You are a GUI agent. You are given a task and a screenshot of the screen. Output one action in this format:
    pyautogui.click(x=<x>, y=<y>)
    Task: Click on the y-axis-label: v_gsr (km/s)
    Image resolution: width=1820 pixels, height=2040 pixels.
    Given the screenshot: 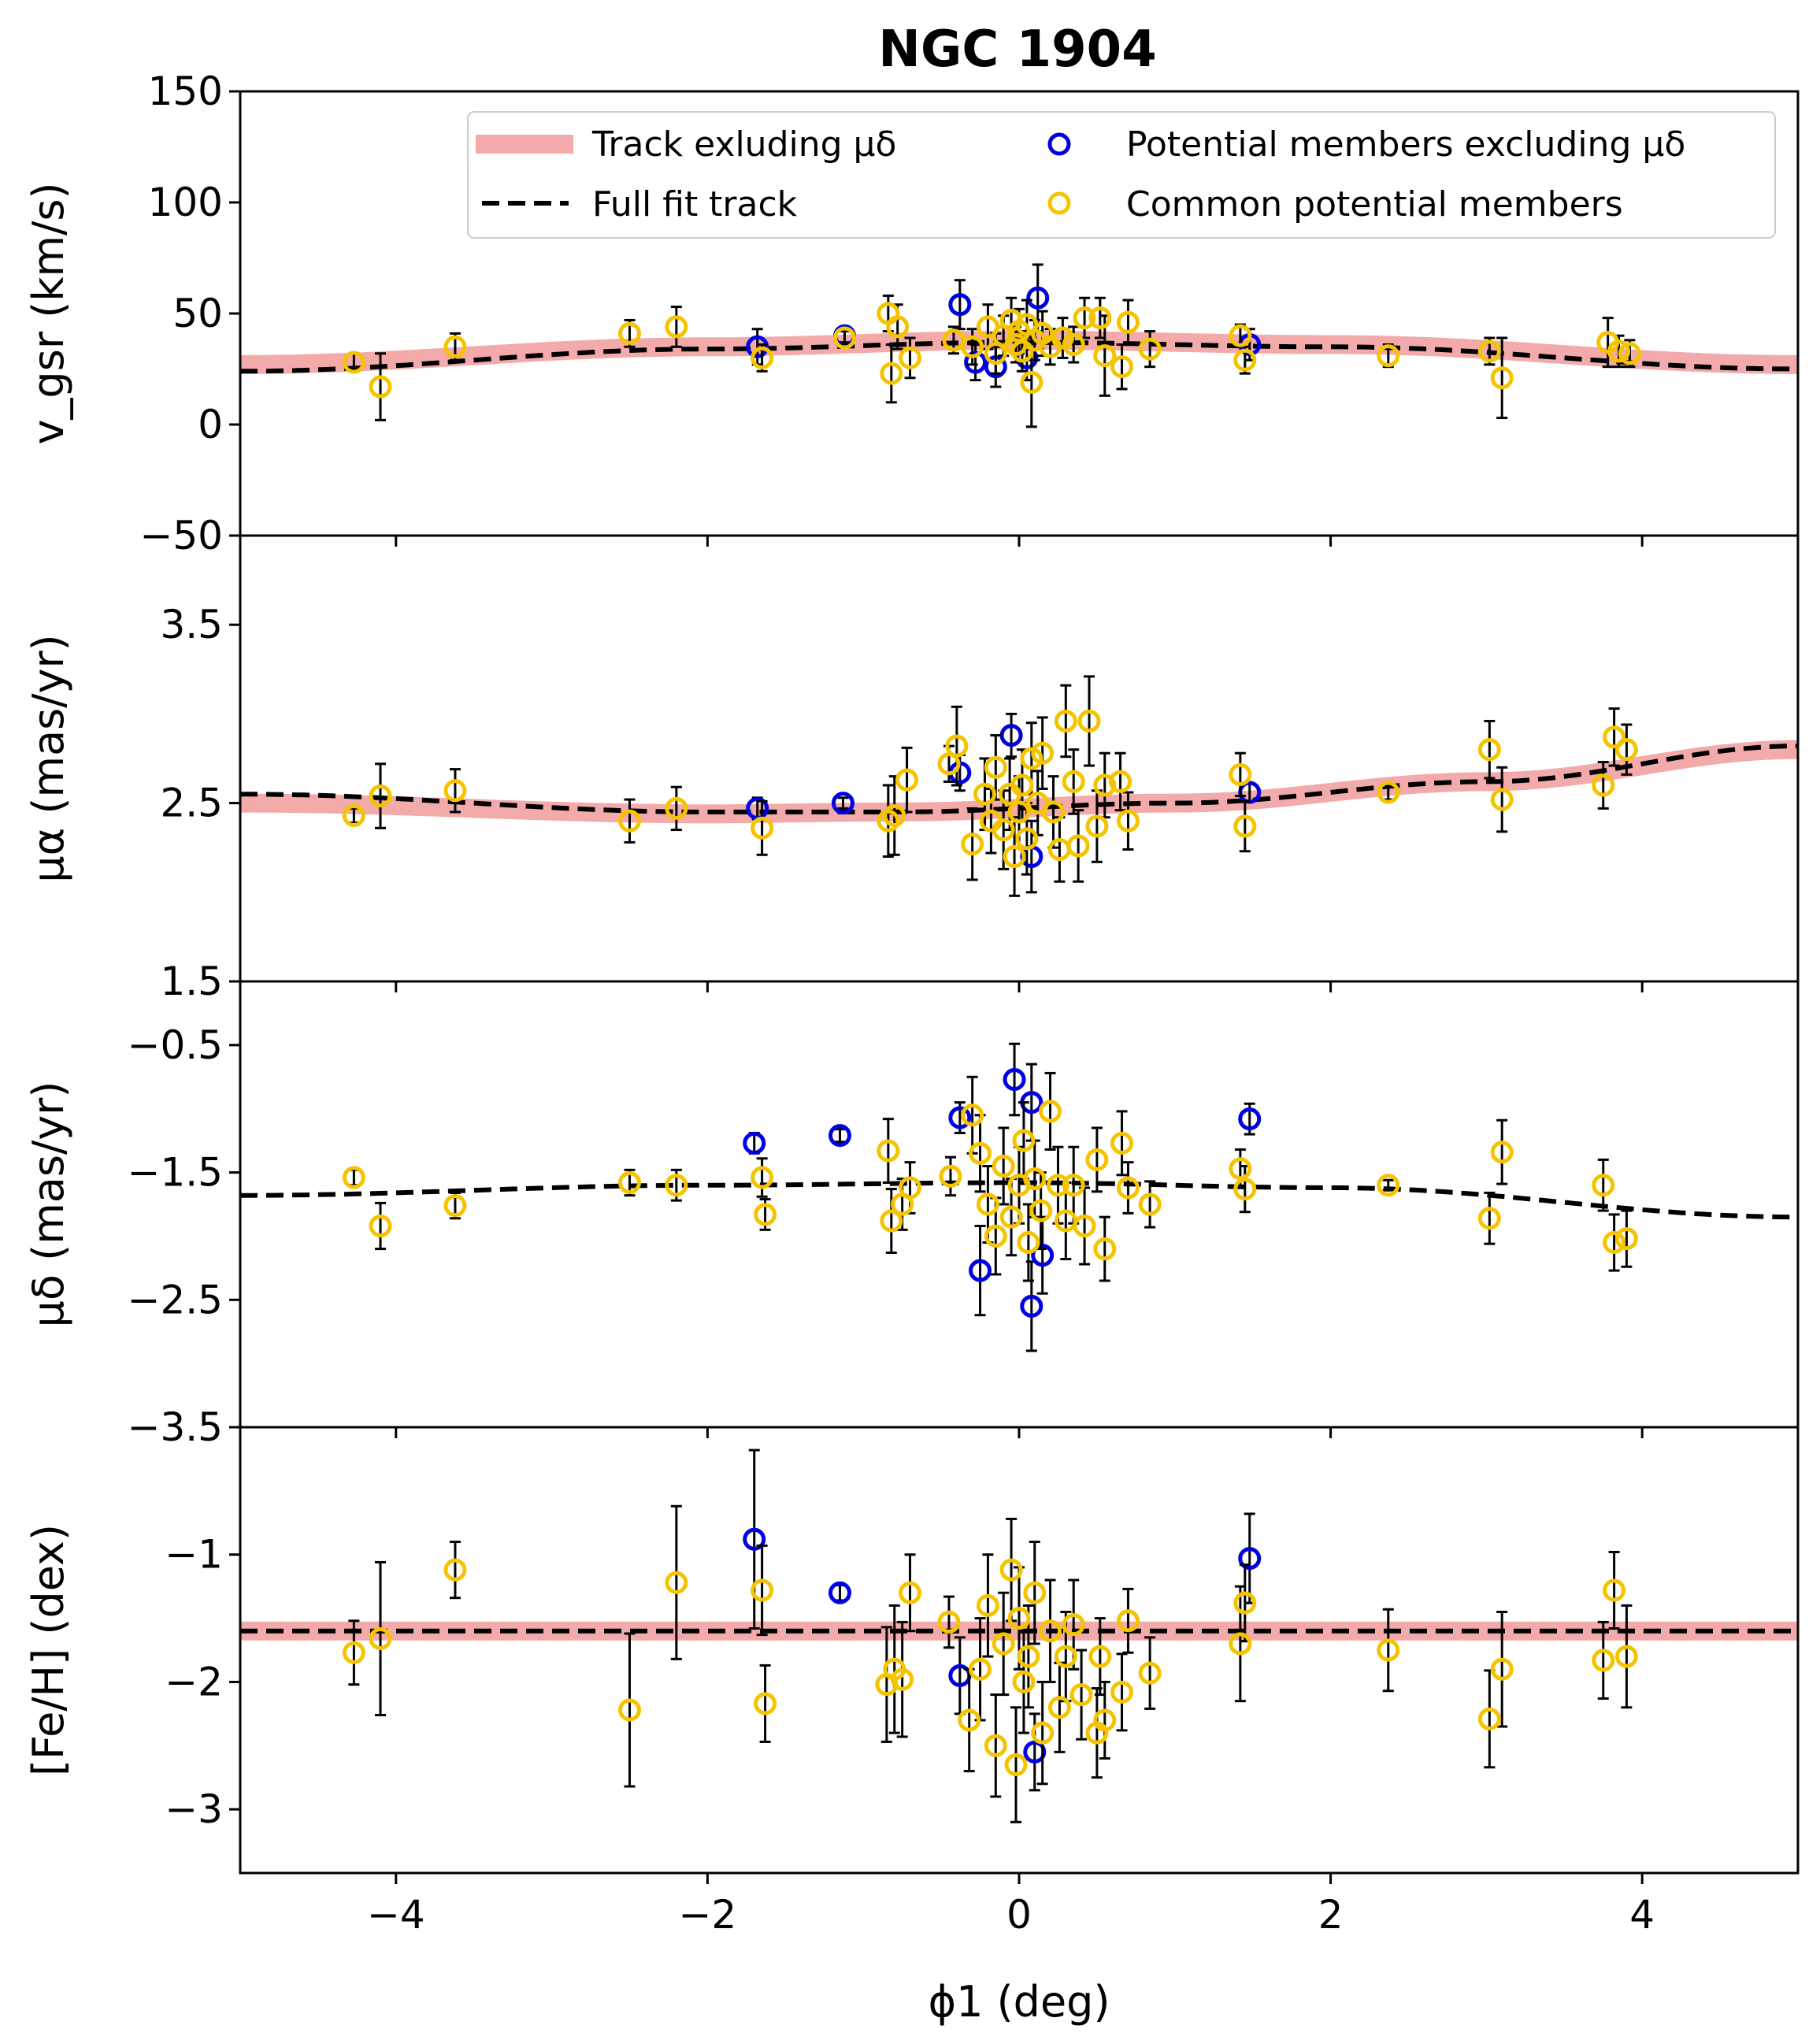 What is the action you would take?
    pyautogui.click(x=48, y=313)
    